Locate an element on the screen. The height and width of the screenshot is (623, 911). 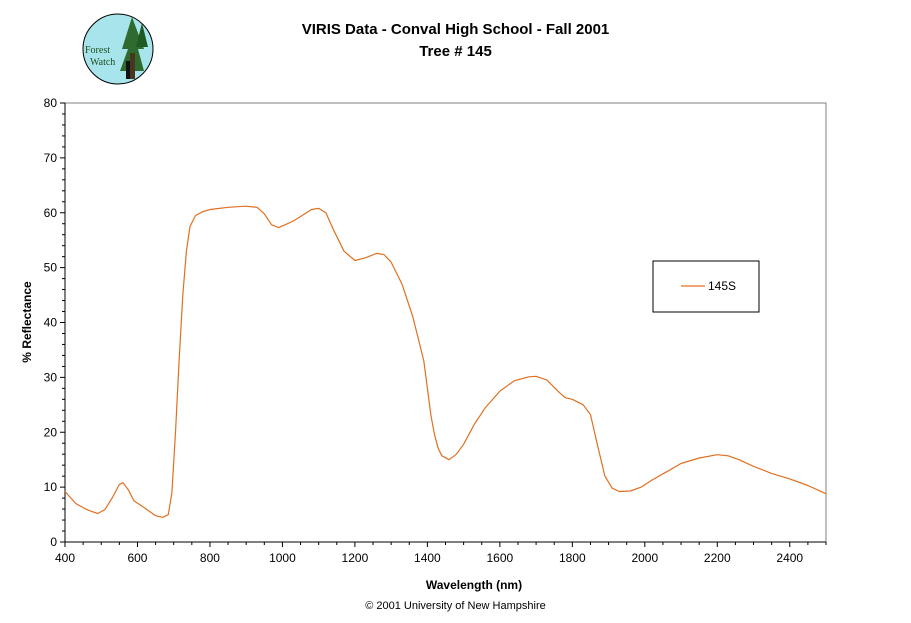
x-tick-label: 1000 is located at coordinates (282, 558).